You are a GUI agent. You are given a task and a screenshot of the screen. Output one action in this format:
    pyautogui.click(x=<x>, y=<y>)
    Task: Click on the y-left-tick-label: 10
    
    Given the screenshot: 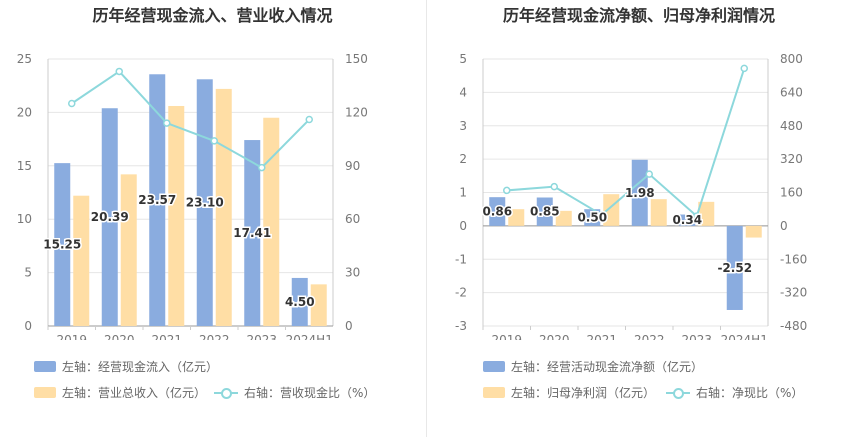 What is the action you would take?
    pyautogui.click(x=24, y=219)
    